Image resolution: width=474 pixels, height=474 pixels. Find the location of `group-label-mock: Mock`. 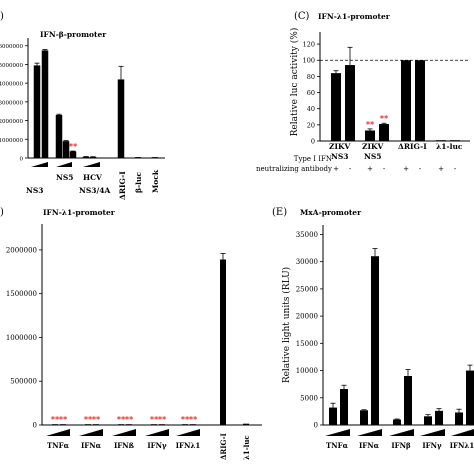

group-label-mock: Mock is located at coordinates (155, 181).